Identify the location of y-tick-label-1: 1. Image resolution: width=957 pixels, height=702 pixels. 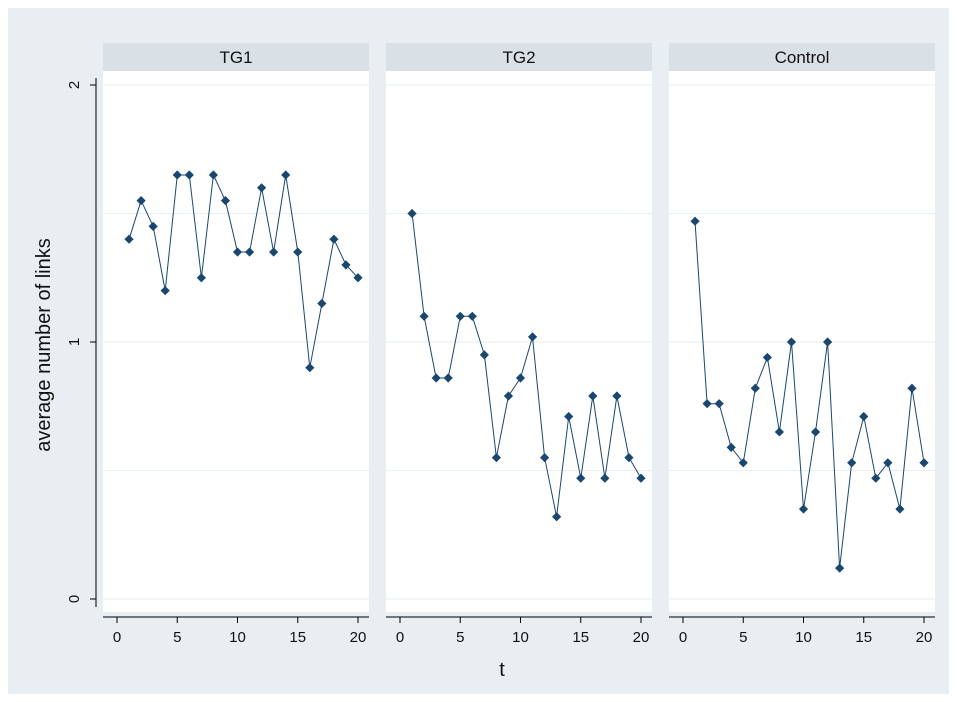
(74, 342).